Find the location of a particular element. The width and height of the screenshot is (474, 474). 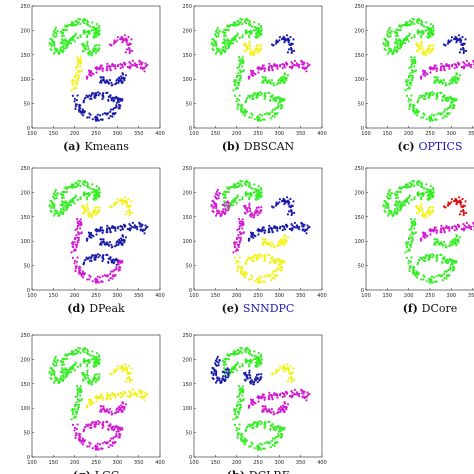

x-tick-label: 400 is located at coordinates (322, 134).